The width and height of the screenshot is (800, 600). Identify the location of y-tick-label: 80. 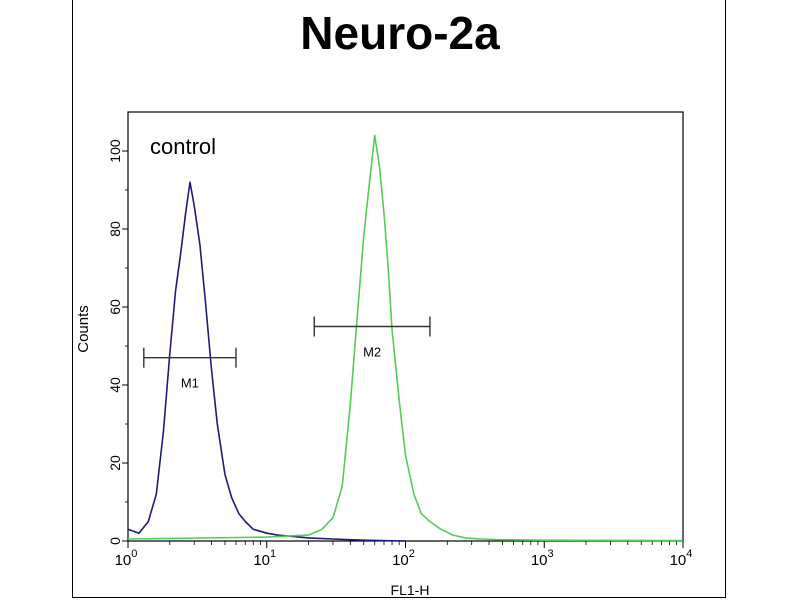
(115, 229).